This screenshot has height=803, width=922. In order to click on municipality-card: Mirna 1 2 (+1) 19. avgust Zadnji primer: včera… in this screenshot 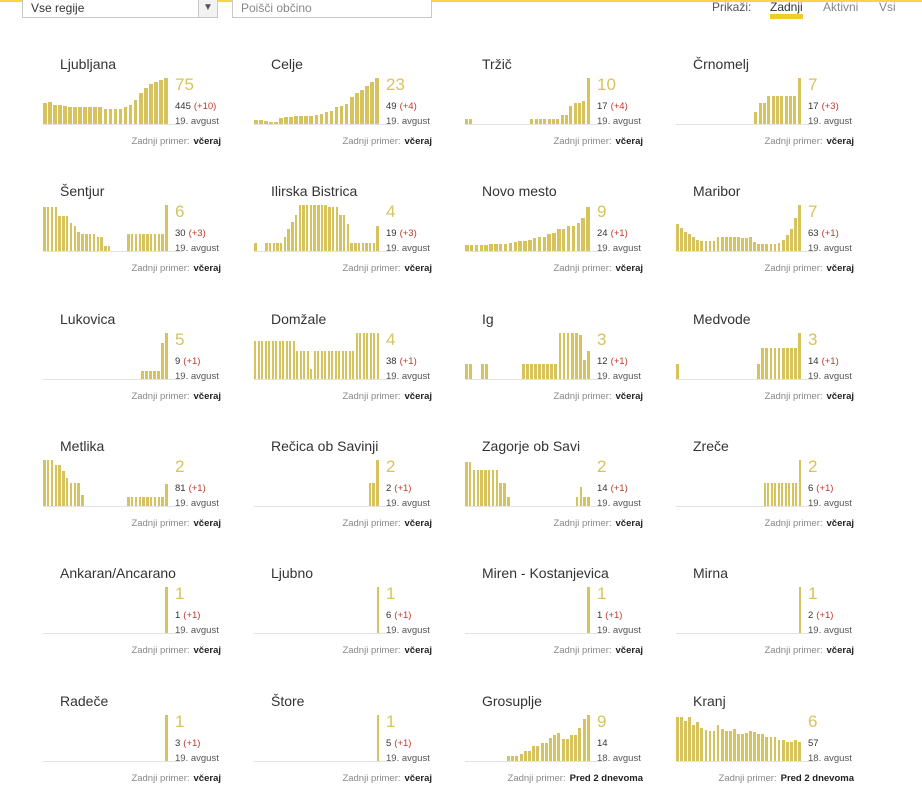, I will do `click(776, 620)`.